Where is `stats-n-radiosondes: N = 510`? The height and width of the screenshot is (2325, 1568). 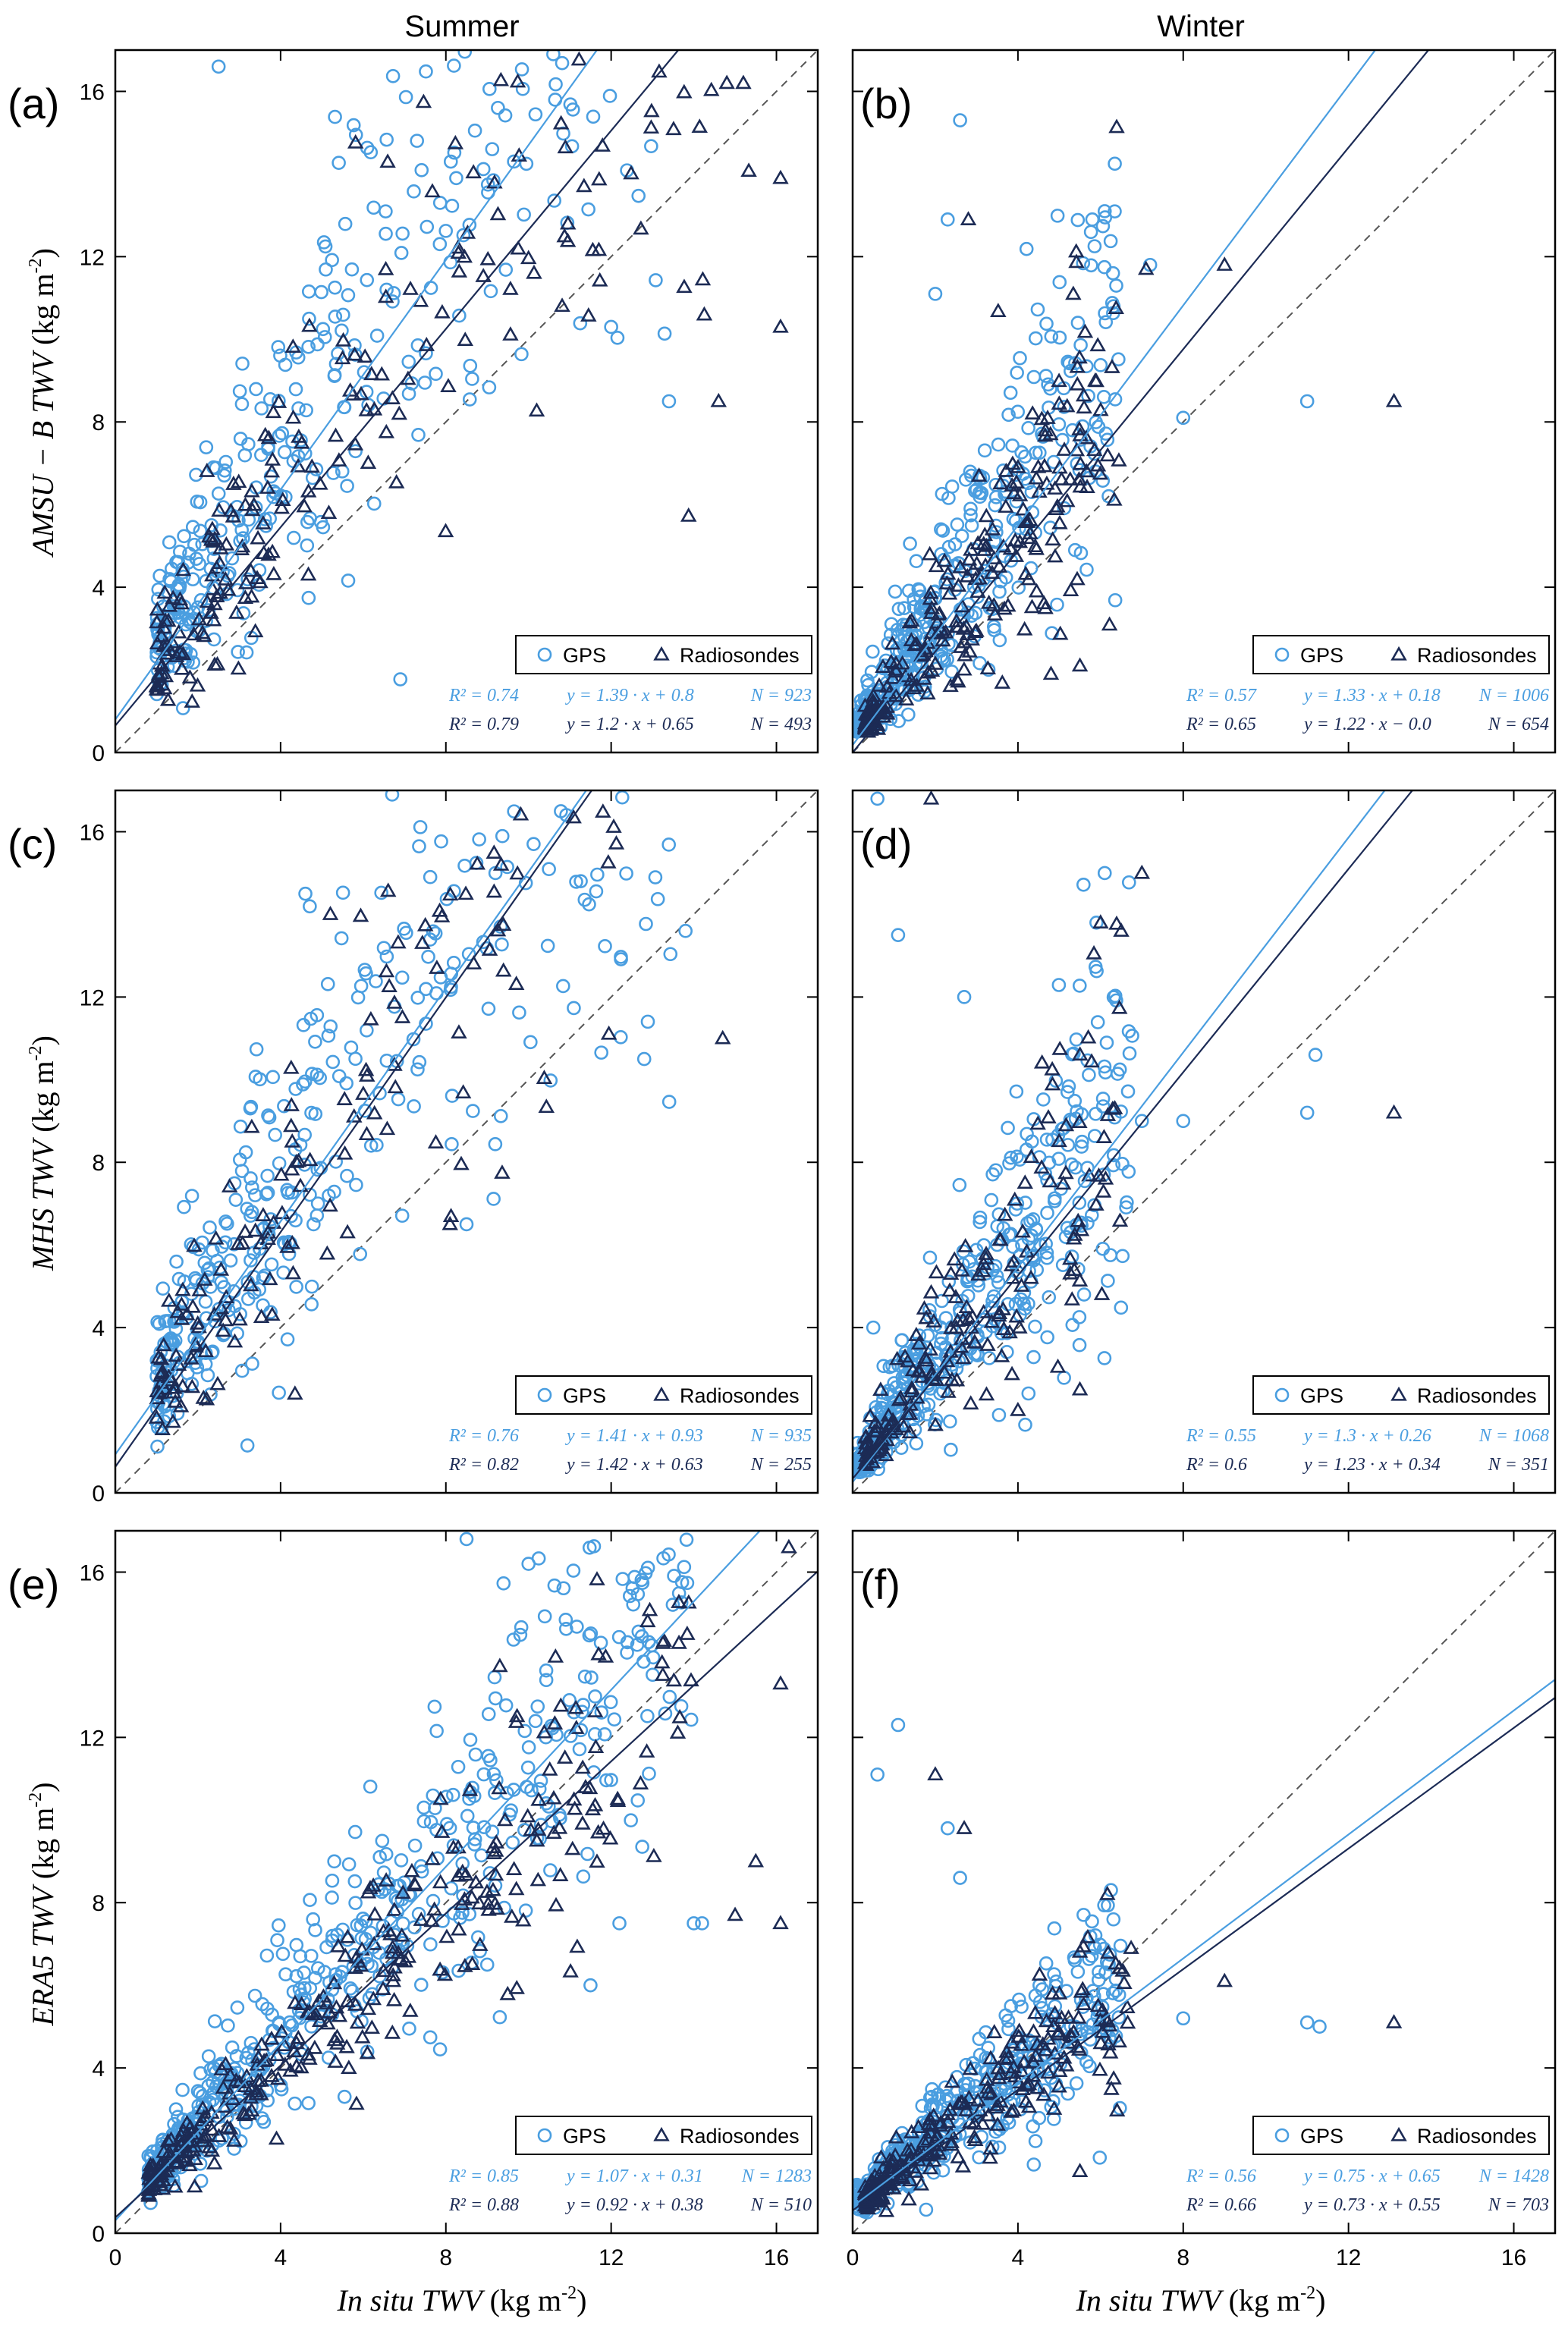 stats-n-radiosondes: N = 510 is located at coordinates (781, 2205).